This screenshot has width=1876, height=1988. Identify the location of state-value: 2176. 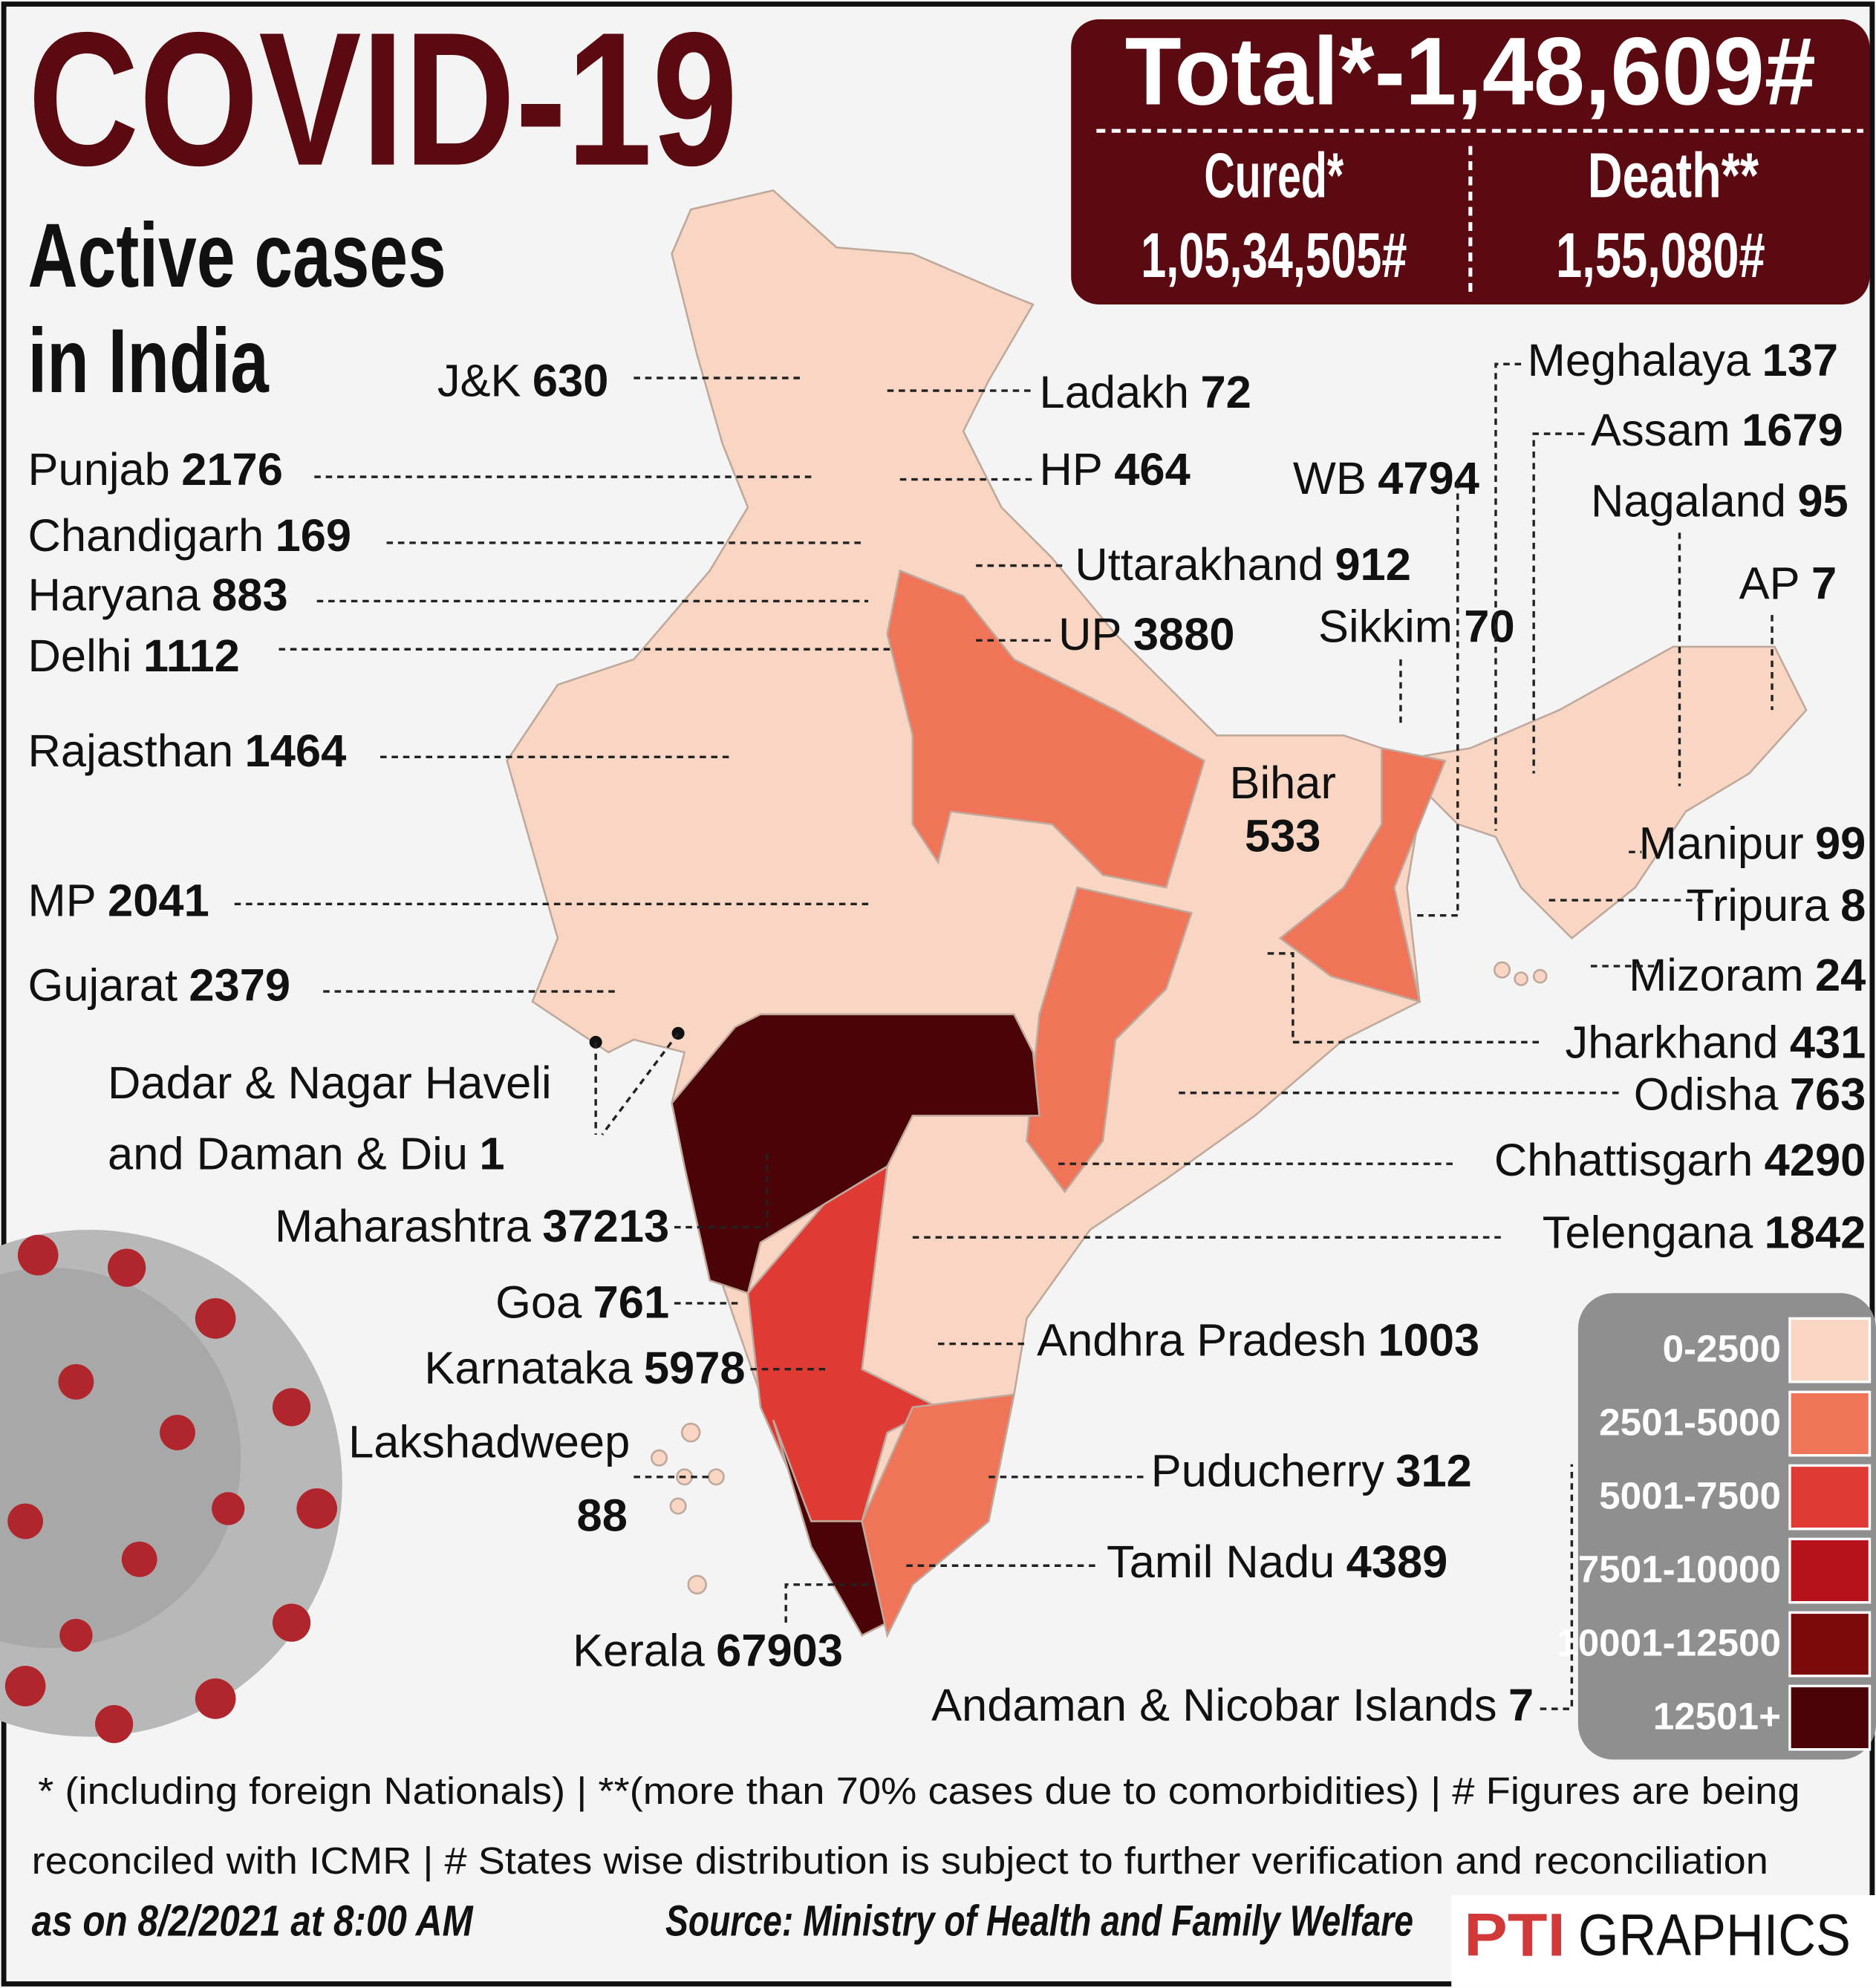
(232, 469).